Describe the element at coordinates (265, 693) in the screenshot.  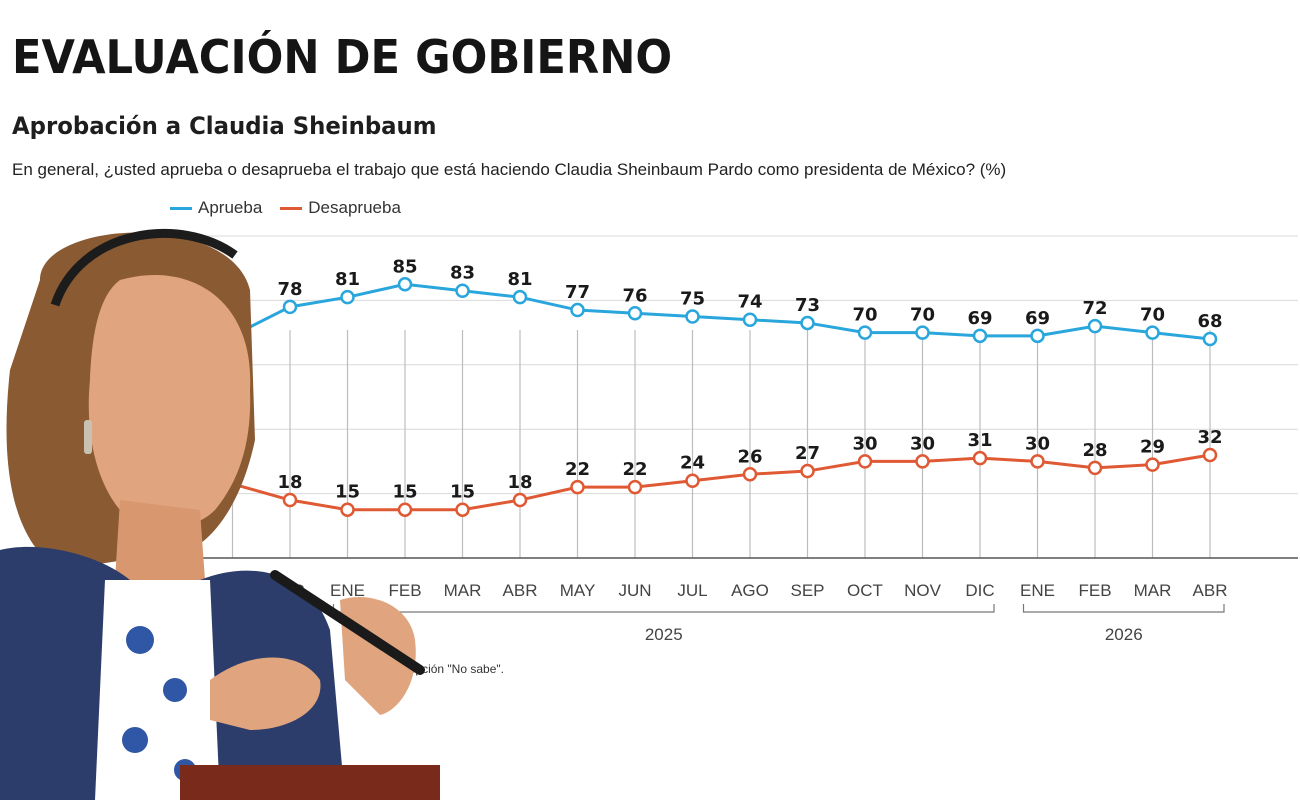
I see `hand-shape` at that location.